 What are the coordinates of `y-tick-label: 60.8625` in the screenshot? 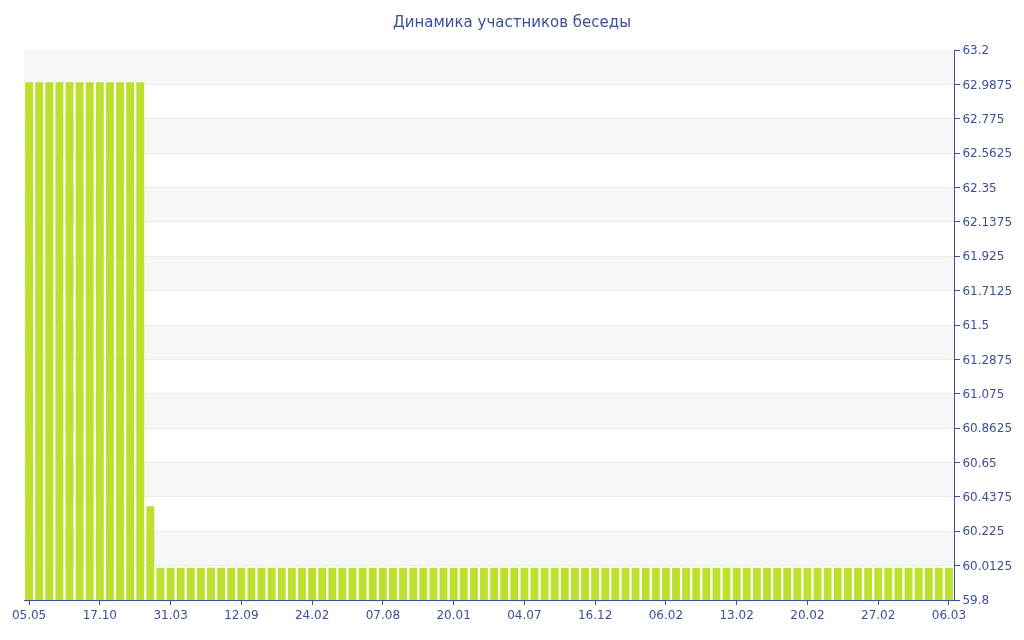 It's located at (987, 428).